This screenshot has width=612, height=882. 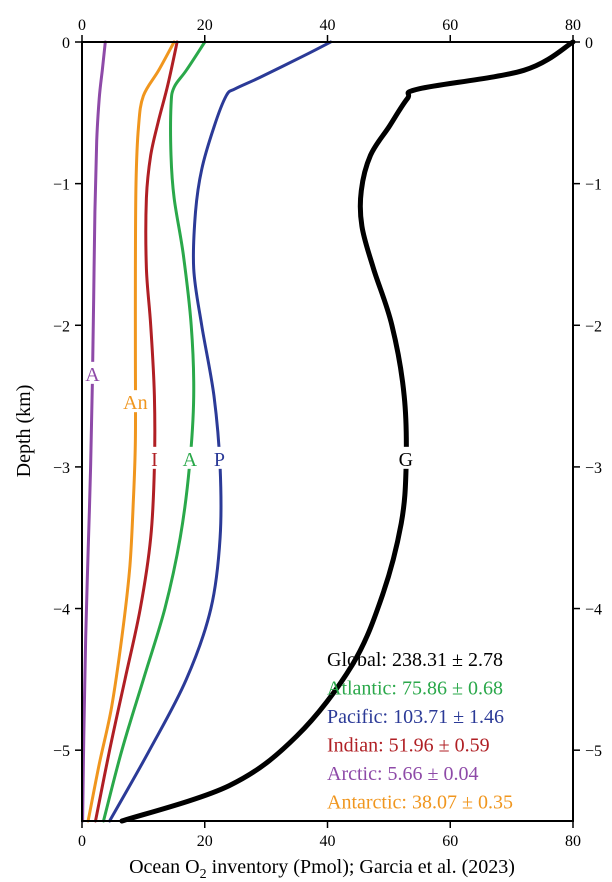 I want to click on x-tick-label-bottom: 0, so click(x=82, y=841).